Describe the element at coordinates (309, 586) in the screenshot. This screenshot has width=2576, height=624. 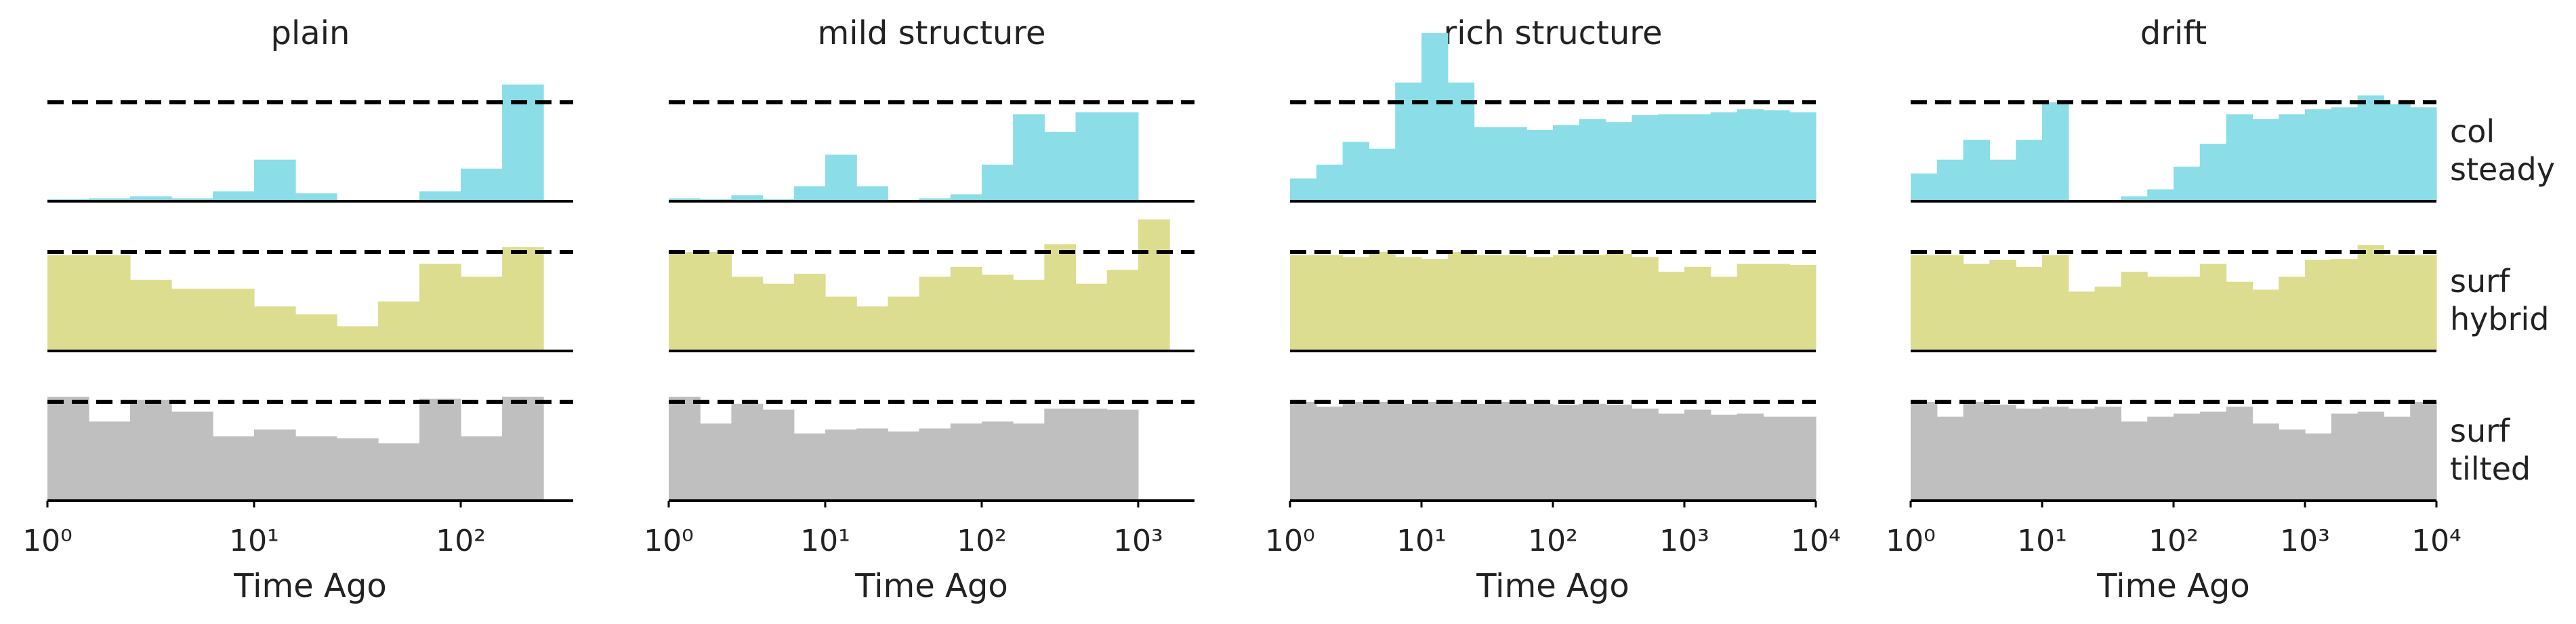
I see `x-axis-label: Time Ago` at that location.